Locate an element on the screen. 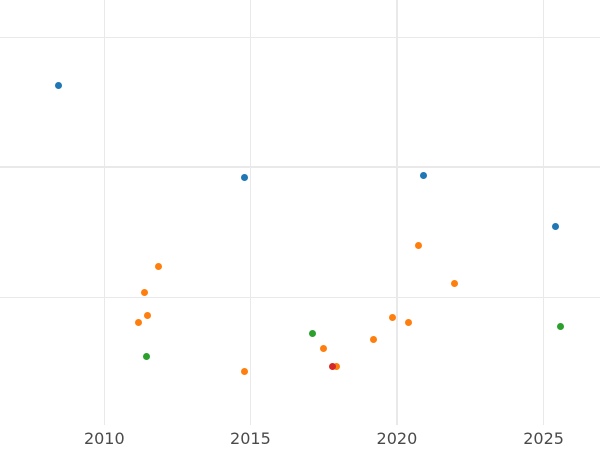  x-tick-label-2025: 2025 is located at coordinates (543, 438).